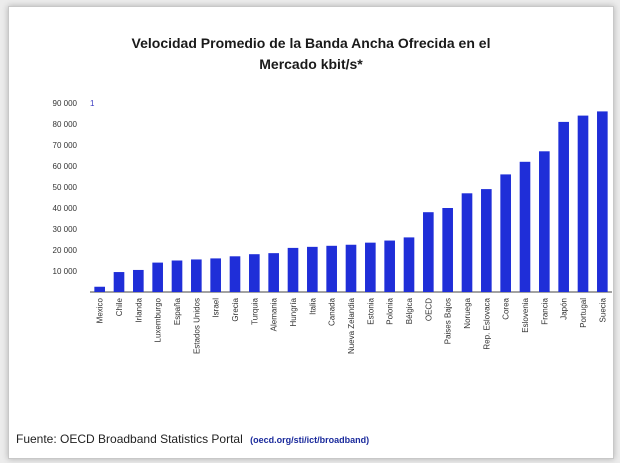  I want to click on y-tick-label: 80 000, so click(65, 124).